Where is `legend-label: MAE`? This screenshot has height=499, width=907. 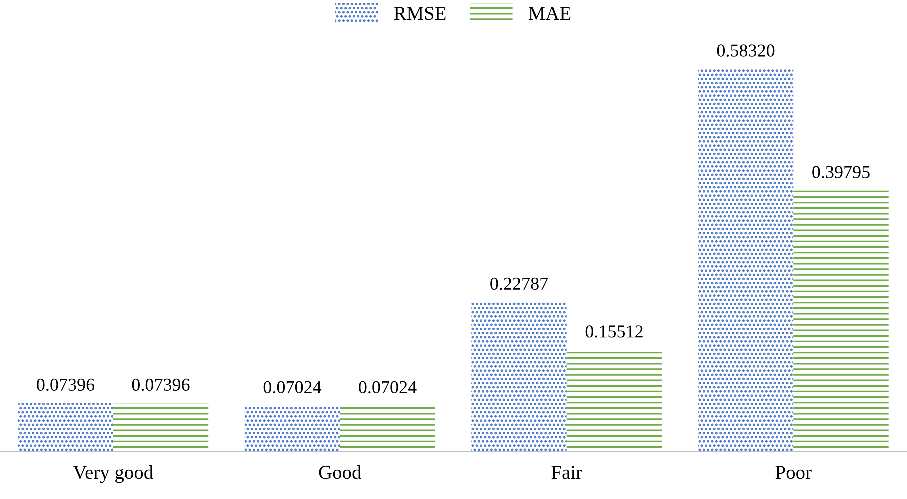 legend-label: MAE is located at coordinates (549, 13).